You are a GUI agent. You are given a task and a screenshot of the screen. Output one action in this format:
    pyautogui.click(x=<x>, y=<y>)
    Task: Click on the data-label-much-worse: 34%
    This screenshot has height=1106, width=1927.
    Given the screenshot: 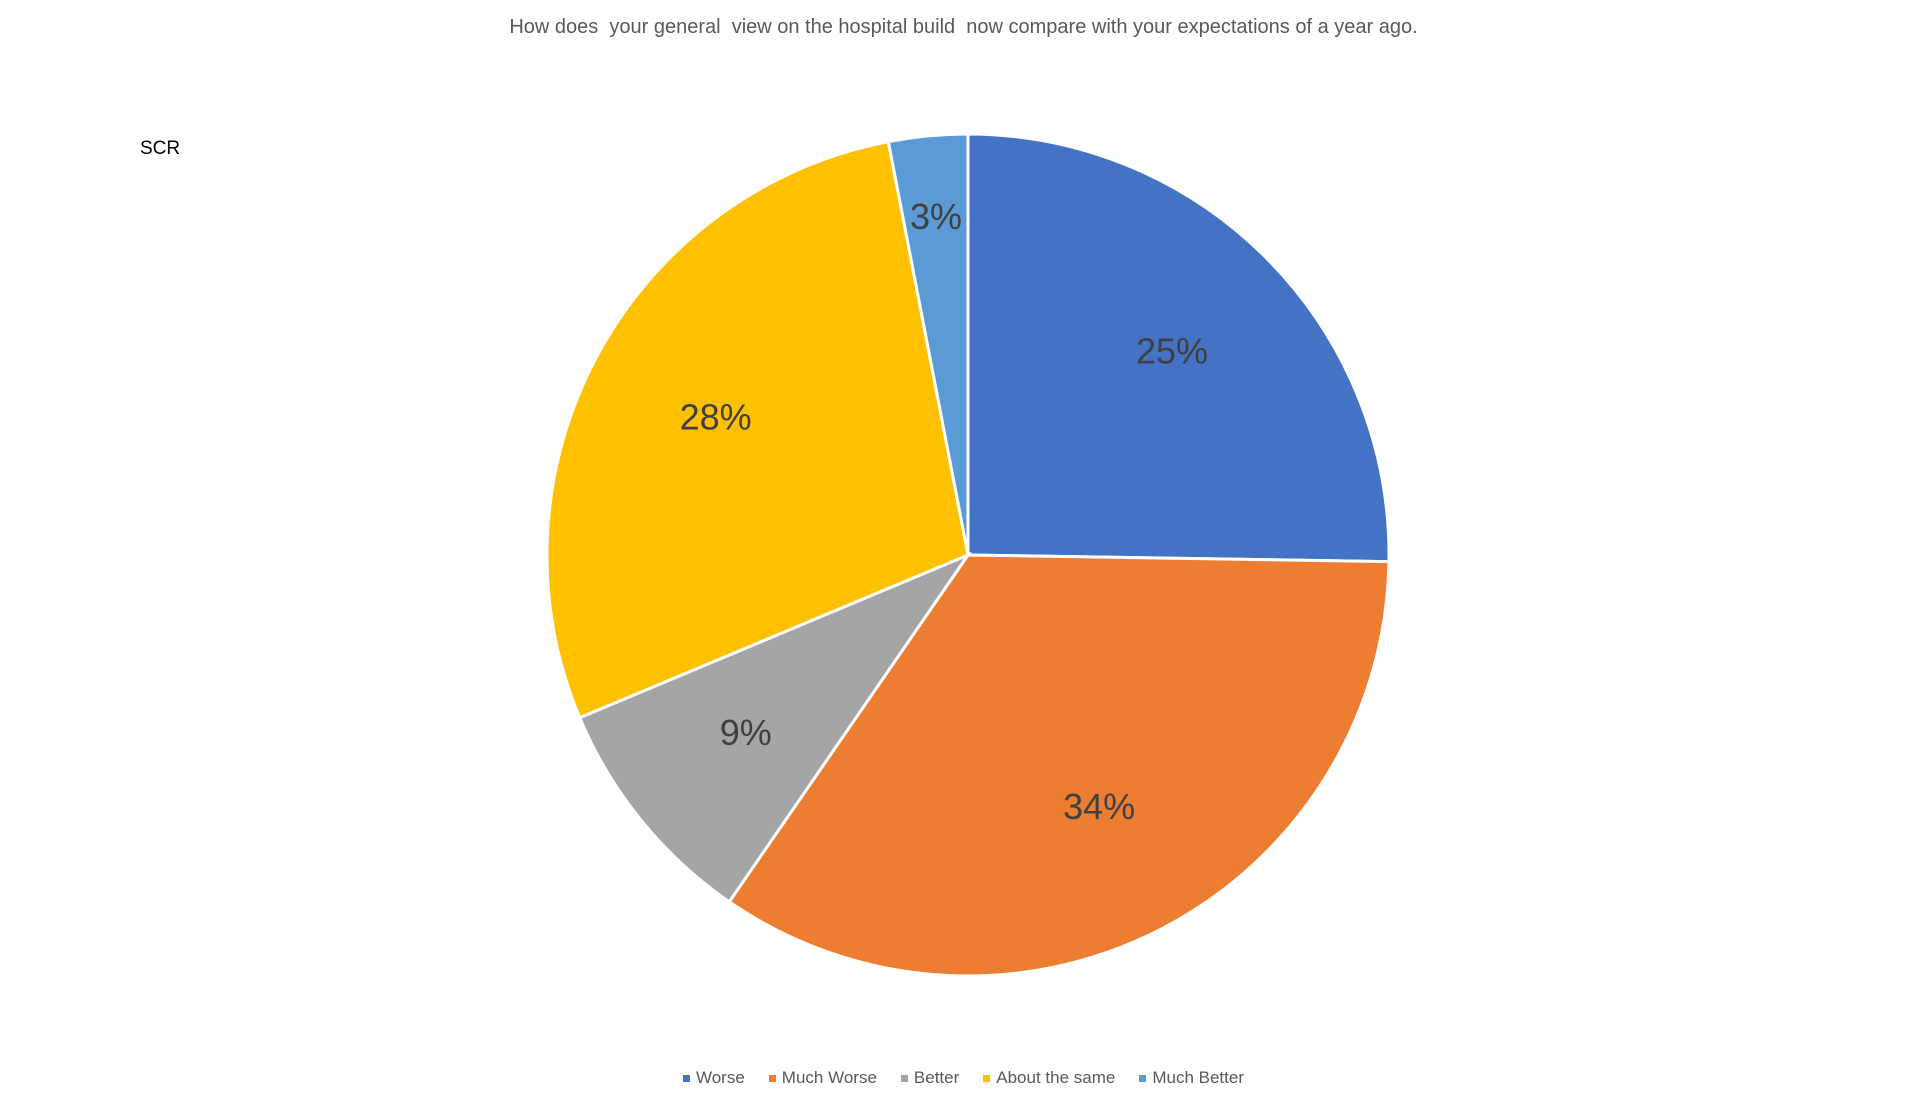 What is the action you would take?
    pyautogui.click(x=1099, y=806)
    